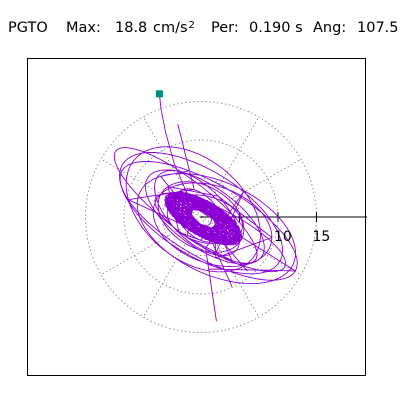 This screenshot has width=400, height=400. Describe the element at coordinates (378, 28) in the screenshot. I see `angle-value: 107.5` at that location.